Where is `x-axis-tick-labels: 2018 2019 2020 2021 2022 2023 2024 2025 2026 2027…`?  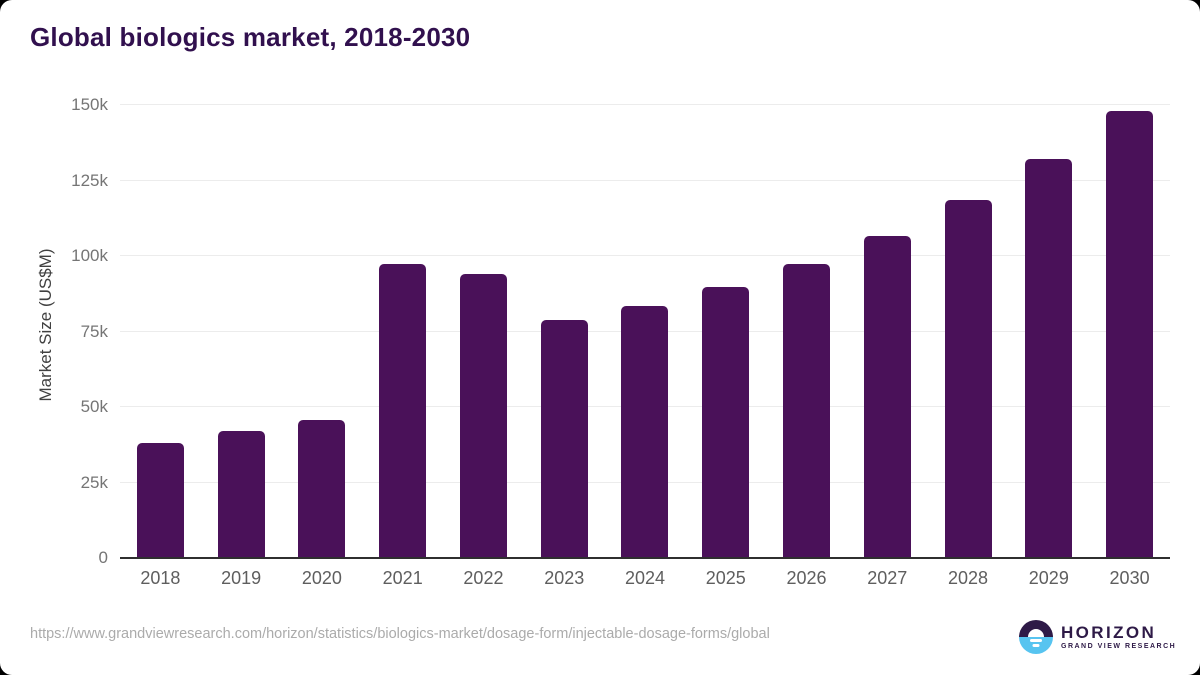
x-axis-tick-labels: 2018 2019 2020 2021 2022 2023 2024 2025 2026 2027… is located at coordinates (645, 578).